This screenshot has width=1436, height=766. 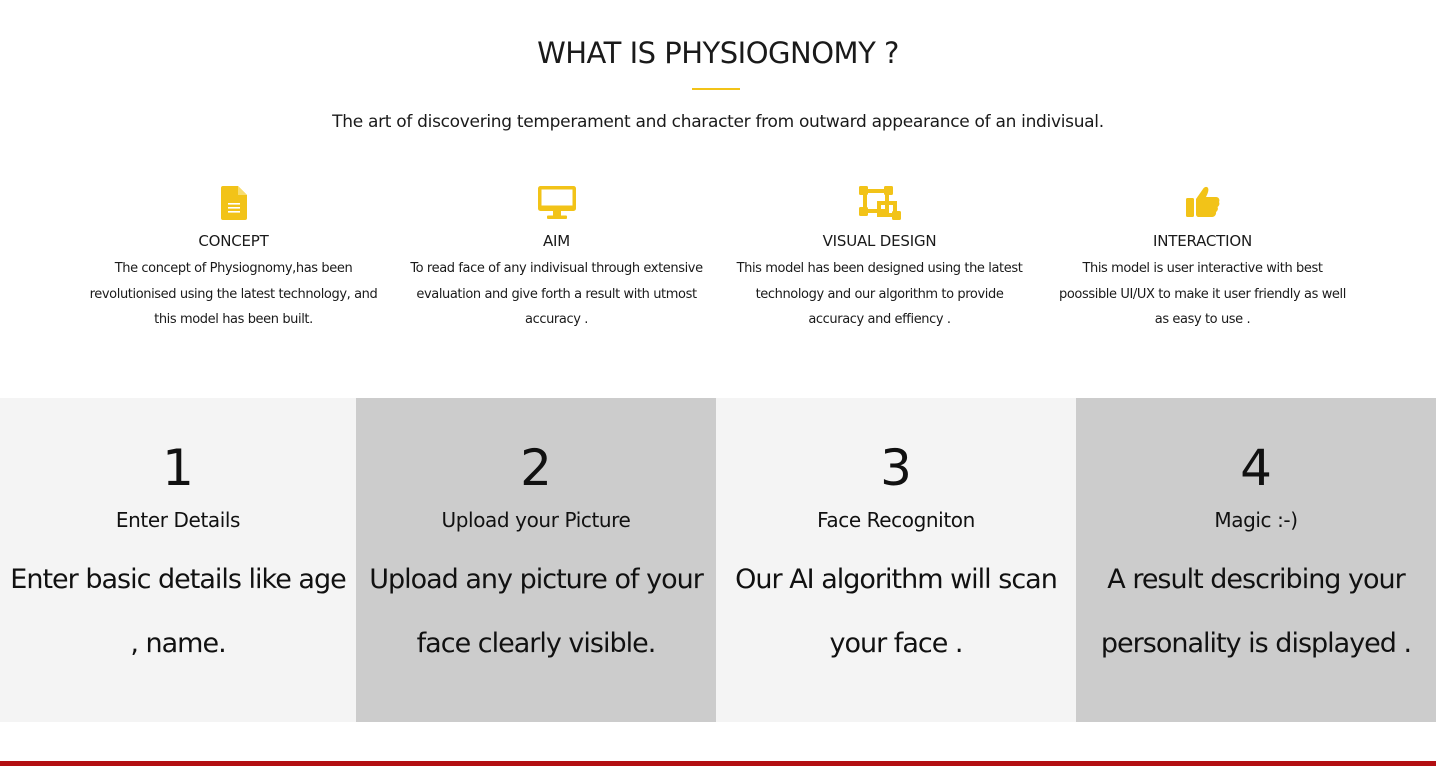 I want to click on step-title: Magic :-), so click(x=1256, y=520).